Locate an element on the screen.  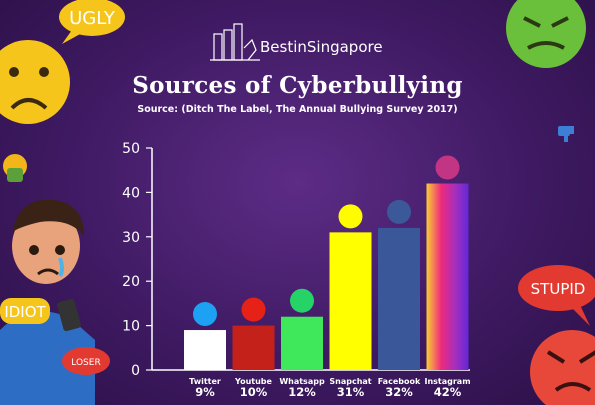
sad-teen-illustration is located at coordinates (47, 302).